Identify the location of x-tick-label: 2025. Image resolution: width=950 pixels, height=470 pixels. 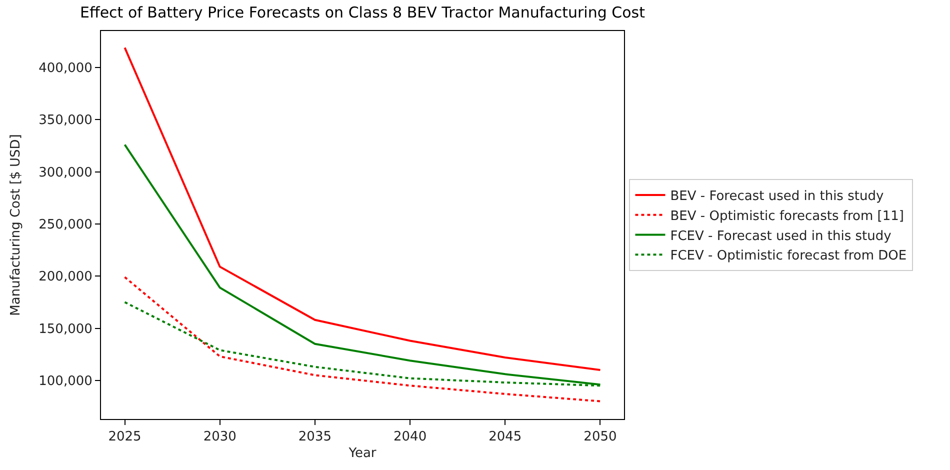
(125, 437).